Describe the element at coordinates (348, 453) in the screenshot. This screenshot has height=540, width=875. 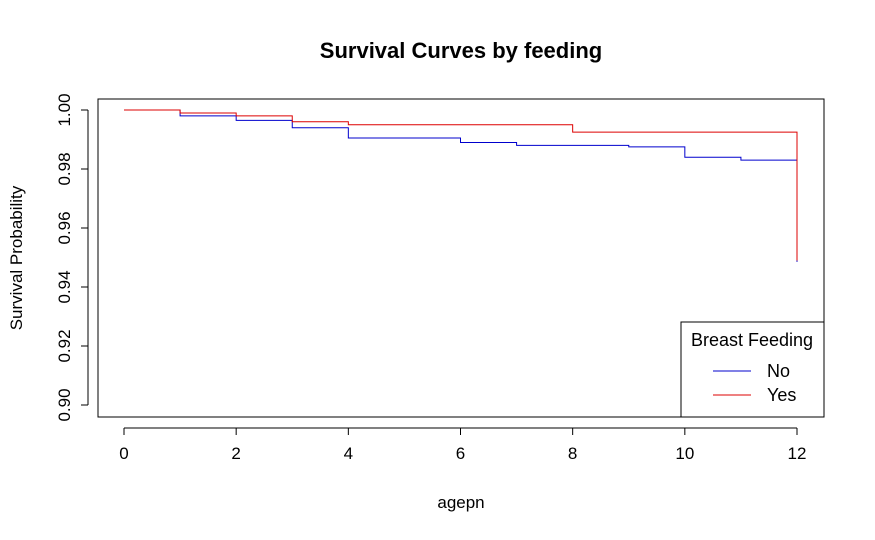
I see `x-tick-label: 4` at that location.